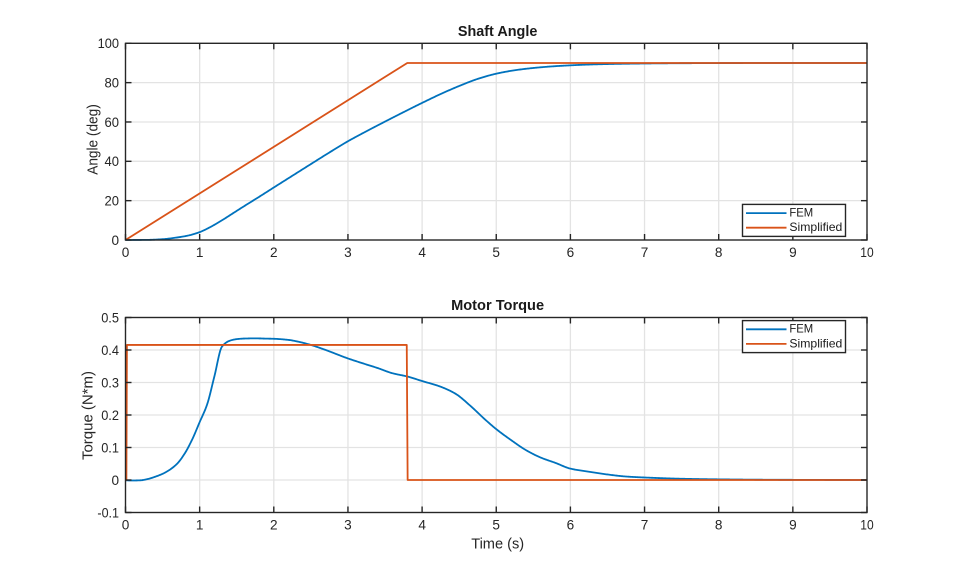  Describe the element at coordinates (110, 350) in the screenshot. I see `svg-text: 0.4` at that location.